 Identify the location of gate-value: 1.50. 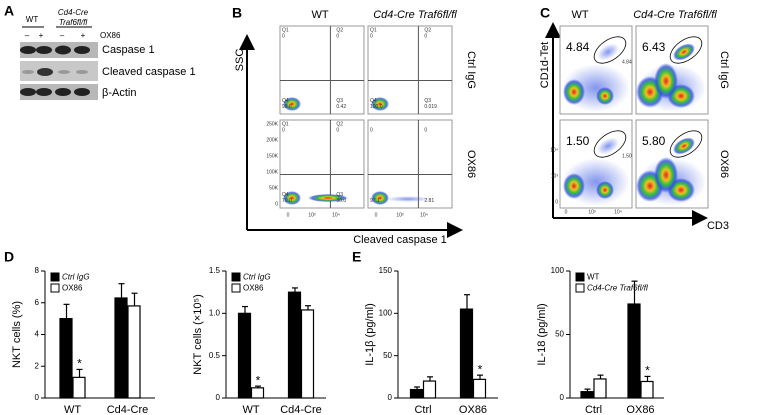
(578, 141).